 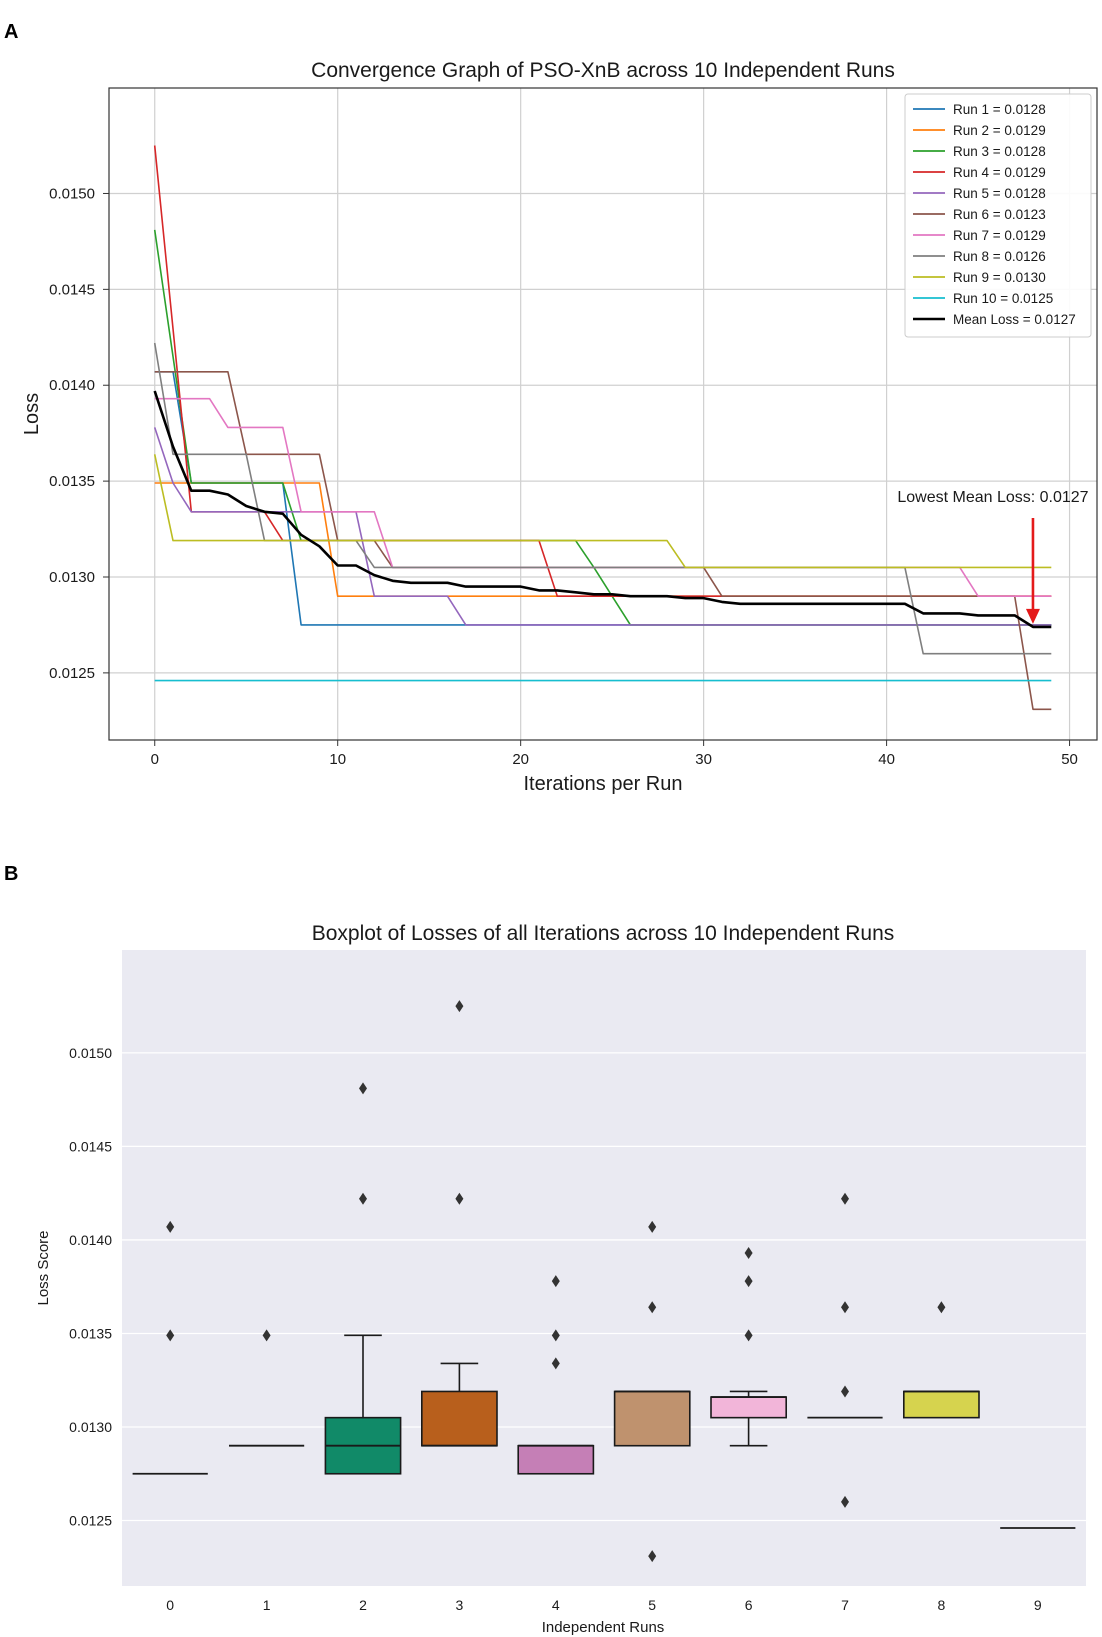 I want to click on x-tick-label: 1, so click(x=267, y=1605).